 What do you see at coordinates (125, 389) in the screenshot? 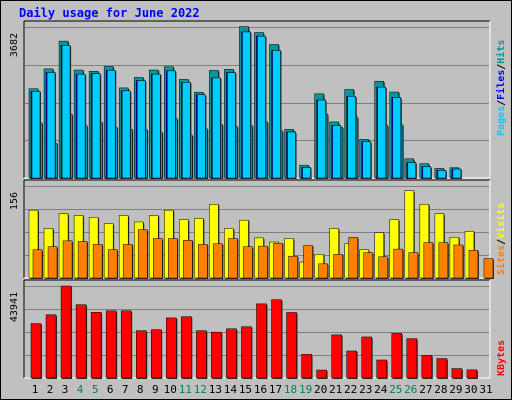
I see `x-tick-label: 7` at bounding box center [125, 389].